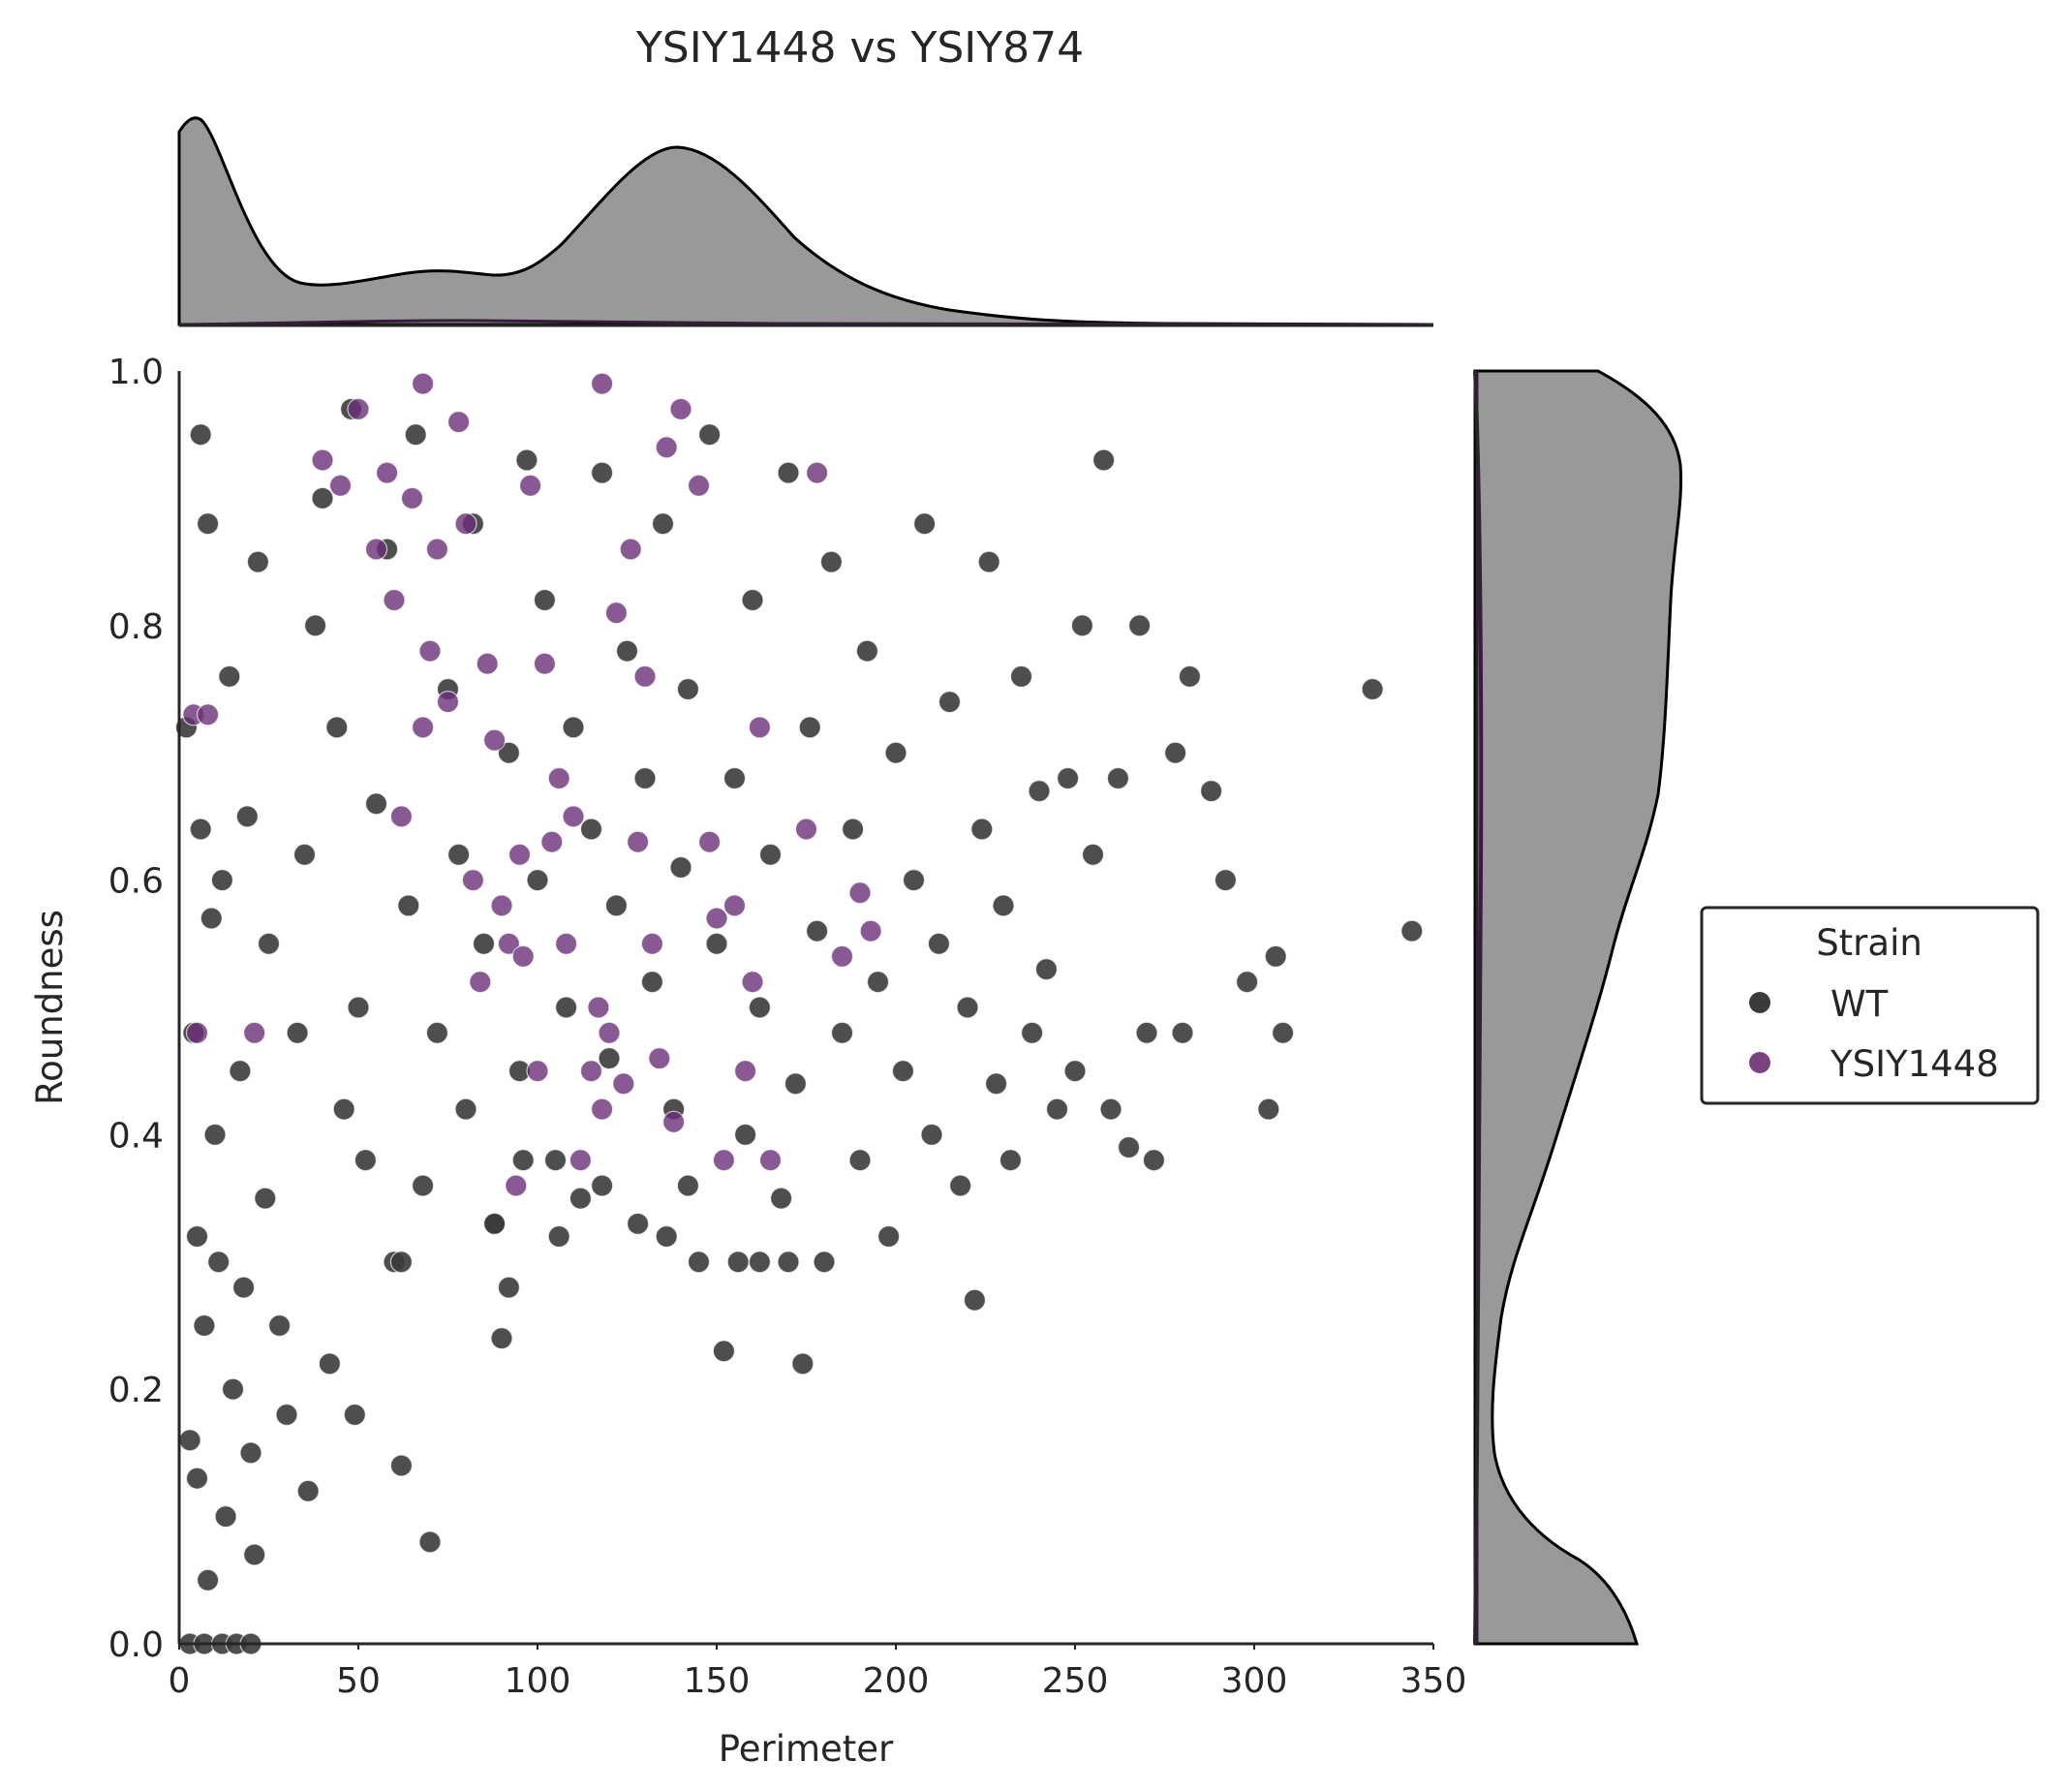 This screenshot has width=2061, height=1792. I want to click on legend-marker-ysiy1448, so click(1760, 1062).